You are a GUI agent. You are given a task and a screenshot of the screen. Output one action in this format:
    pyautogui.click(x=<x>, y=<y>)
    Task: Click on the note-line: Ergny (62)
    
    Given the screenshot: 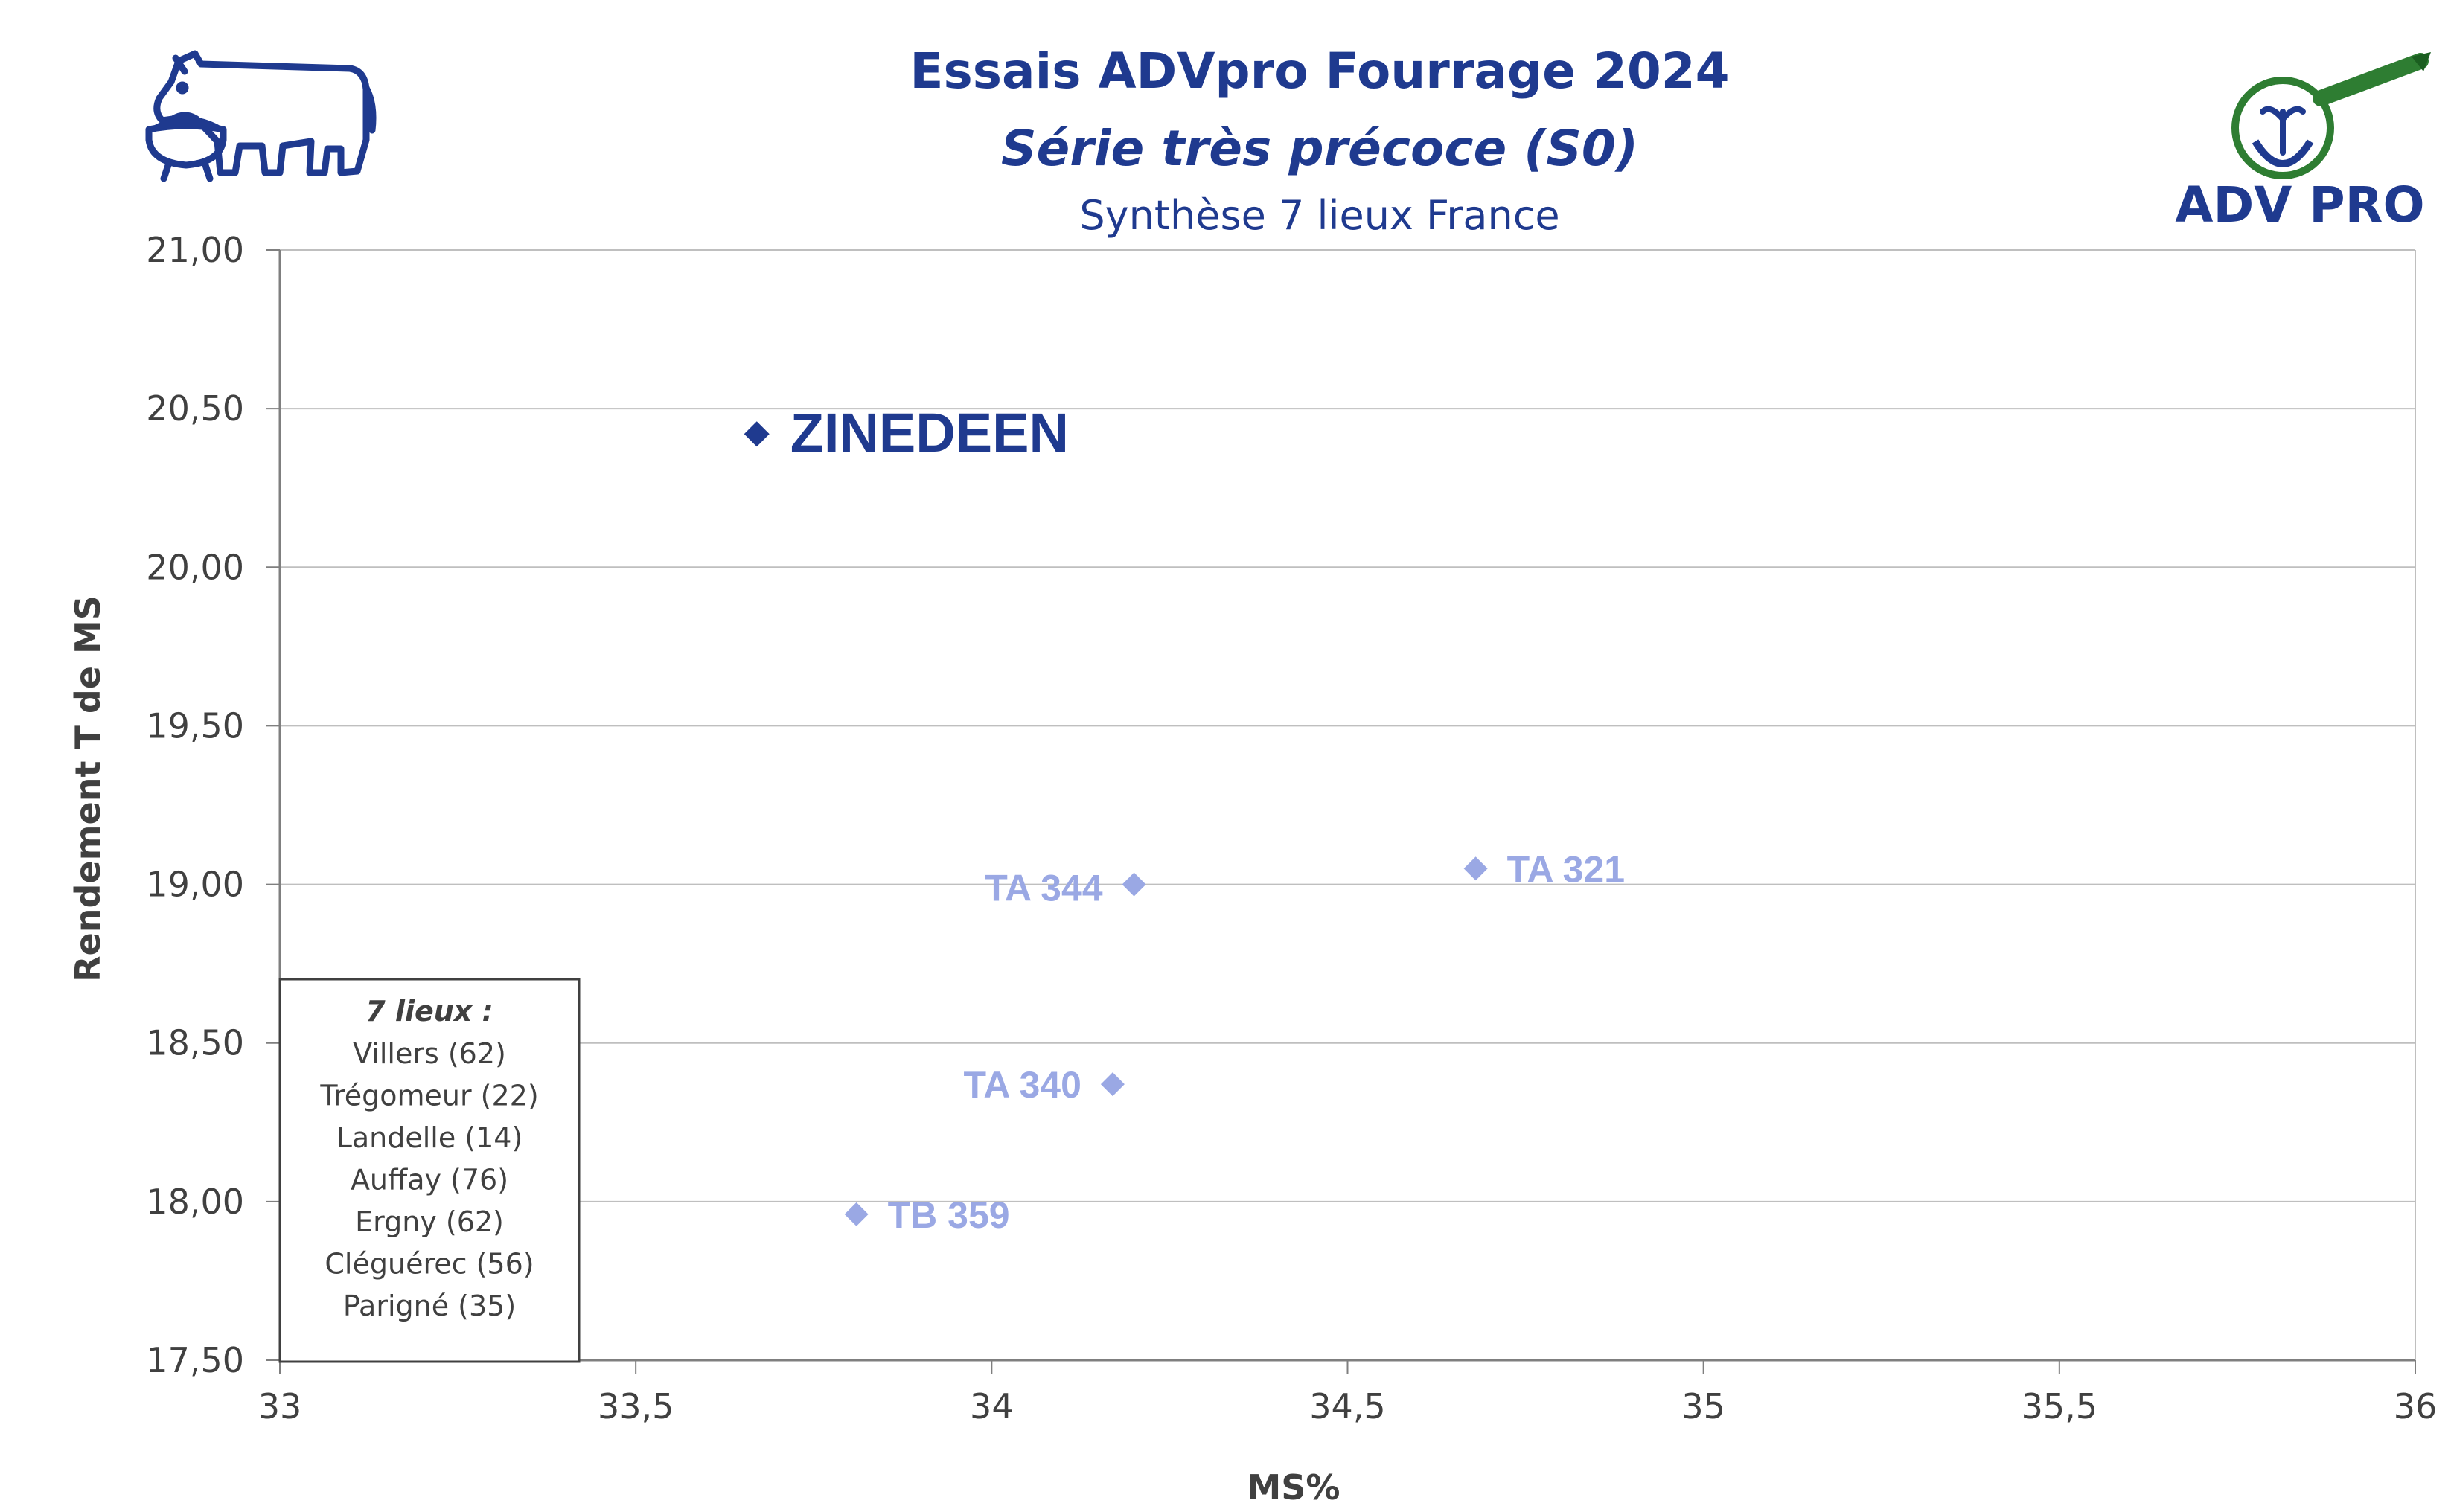 What is the action you would take?
    pyautogui.click(x=429, y=1221)
    